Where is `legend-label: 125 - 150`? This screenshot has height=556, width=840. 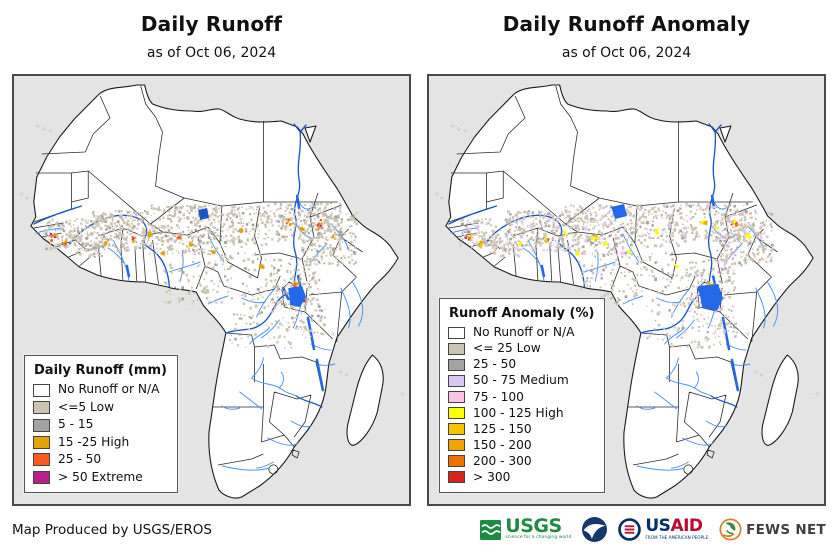
legend-label: 125 - 150 is located at coordinates (502, 428).